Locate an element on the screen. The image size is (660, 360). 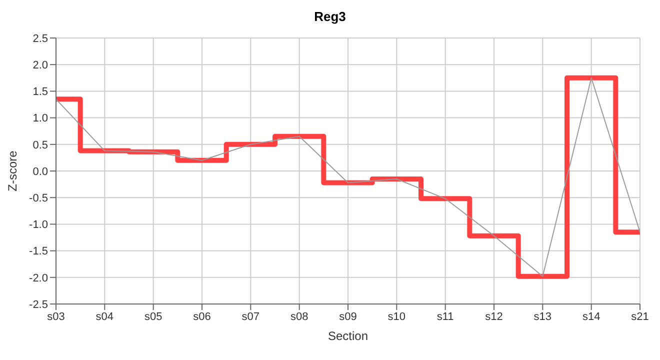
y-tick-label: -2.5 is located at coordinates (38, 304).